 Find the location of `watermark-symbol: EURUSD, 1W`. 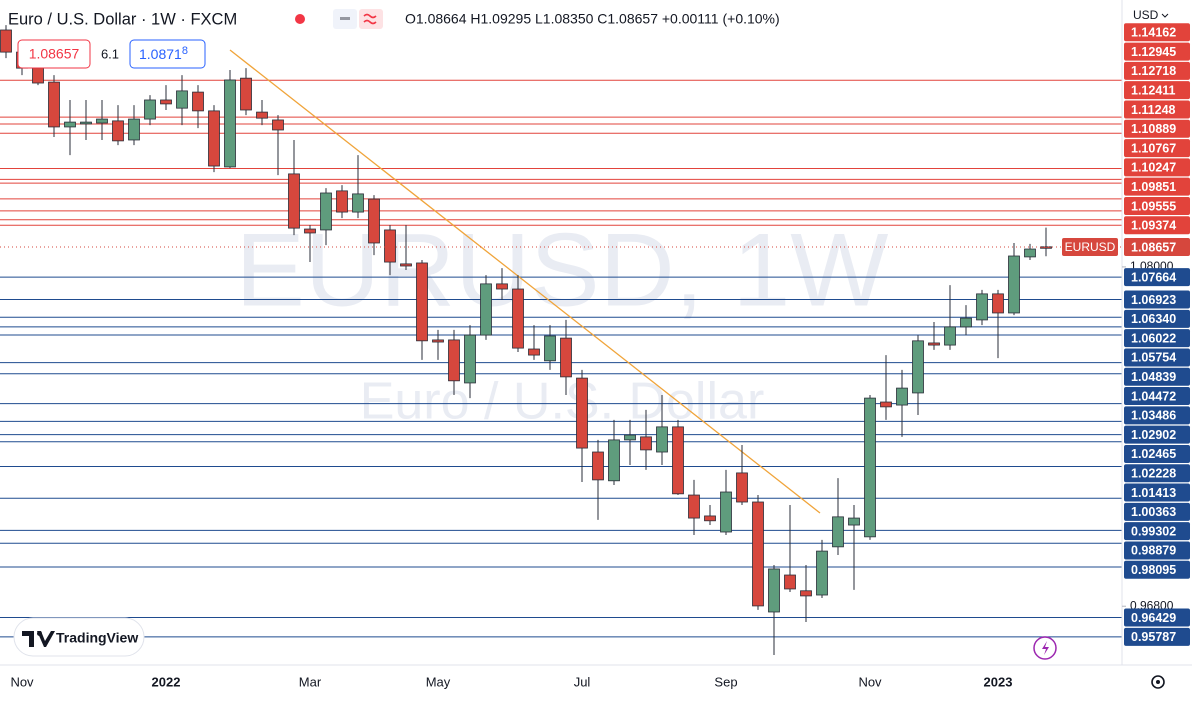

watermark-symbol: EURUSD, 1W is located at coordinates (562, 270).